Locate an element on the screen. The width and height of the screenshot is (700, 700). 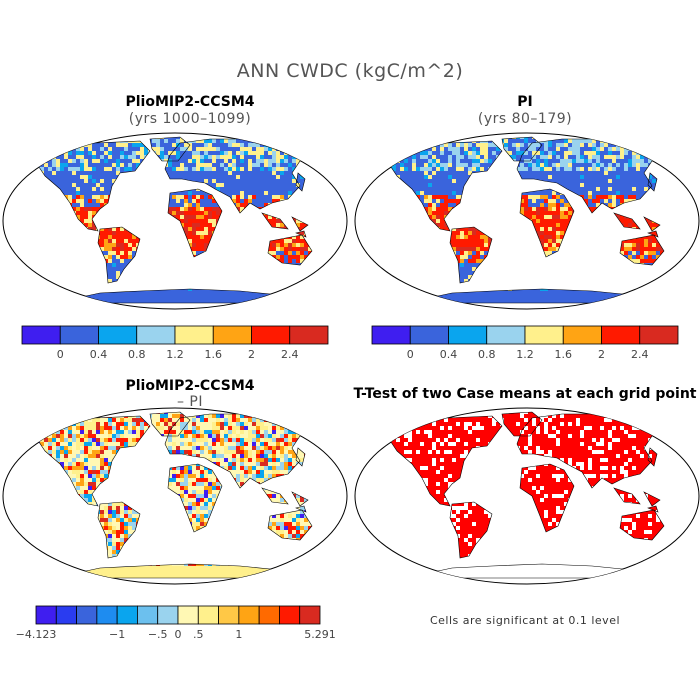
colorbar-tick-label: −4.123 is located at coordinates (36, 634).